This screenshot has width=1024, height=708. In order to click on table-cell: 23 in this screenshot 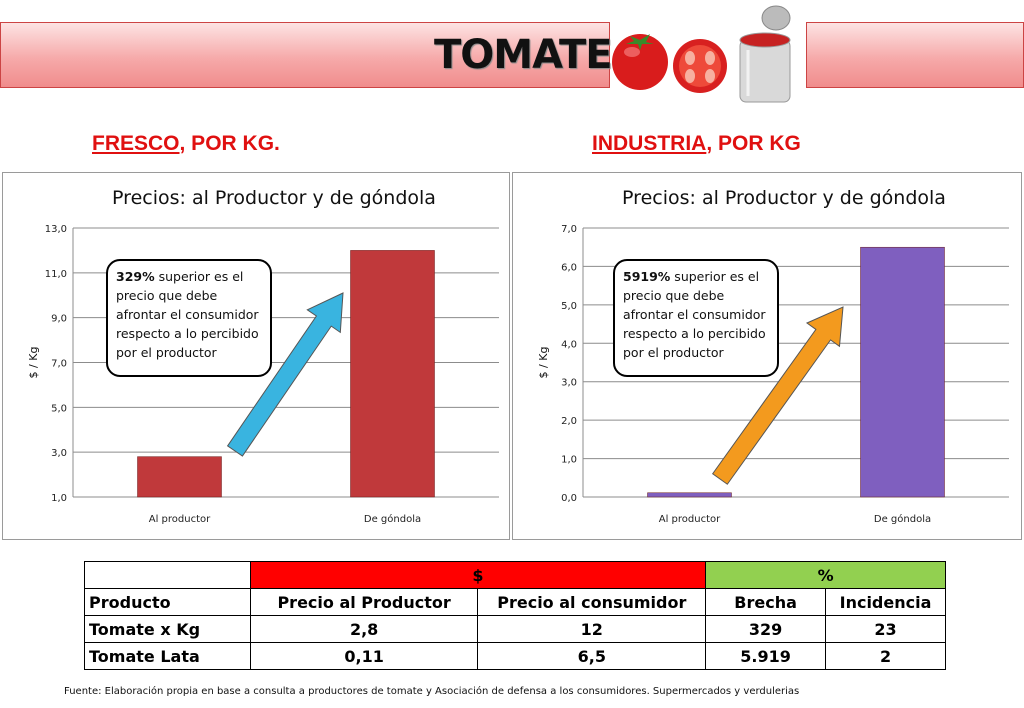, I will do `click(885, 629)`.